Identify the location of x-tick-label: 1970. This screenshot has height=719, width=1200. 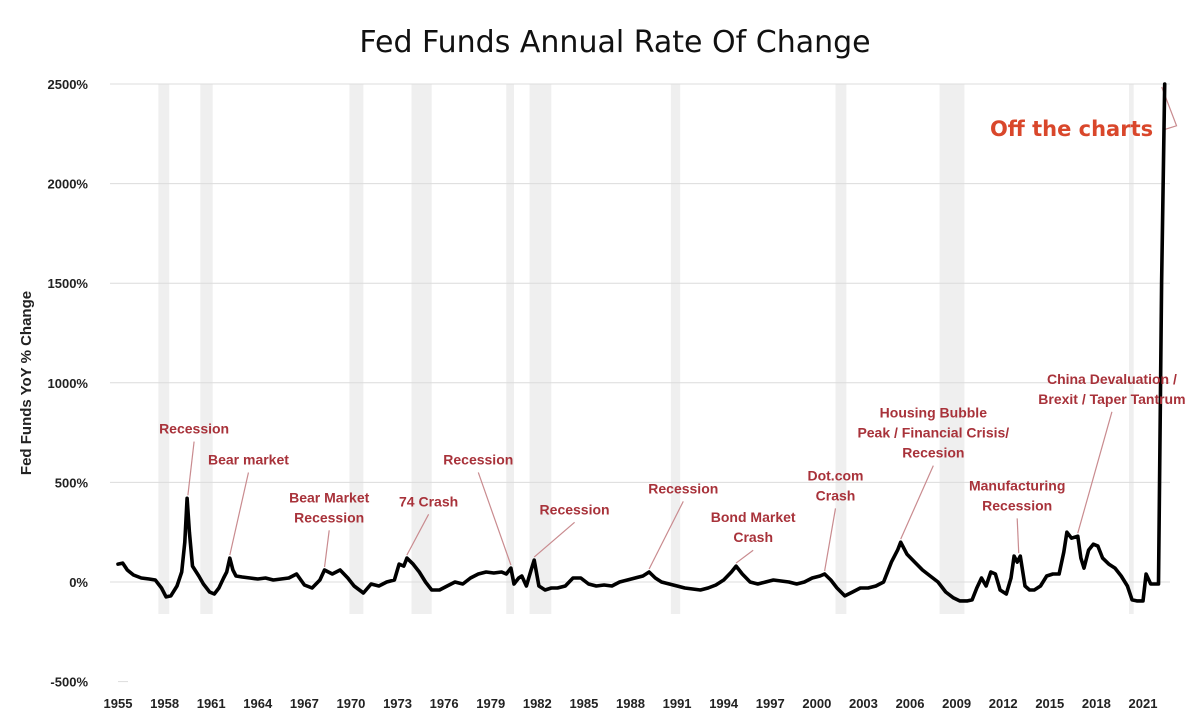
(350, 703).